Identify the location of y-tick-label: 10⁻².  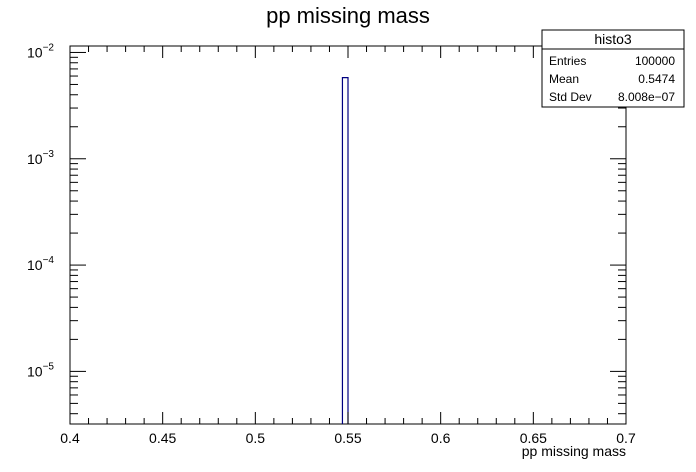
(40, 51).